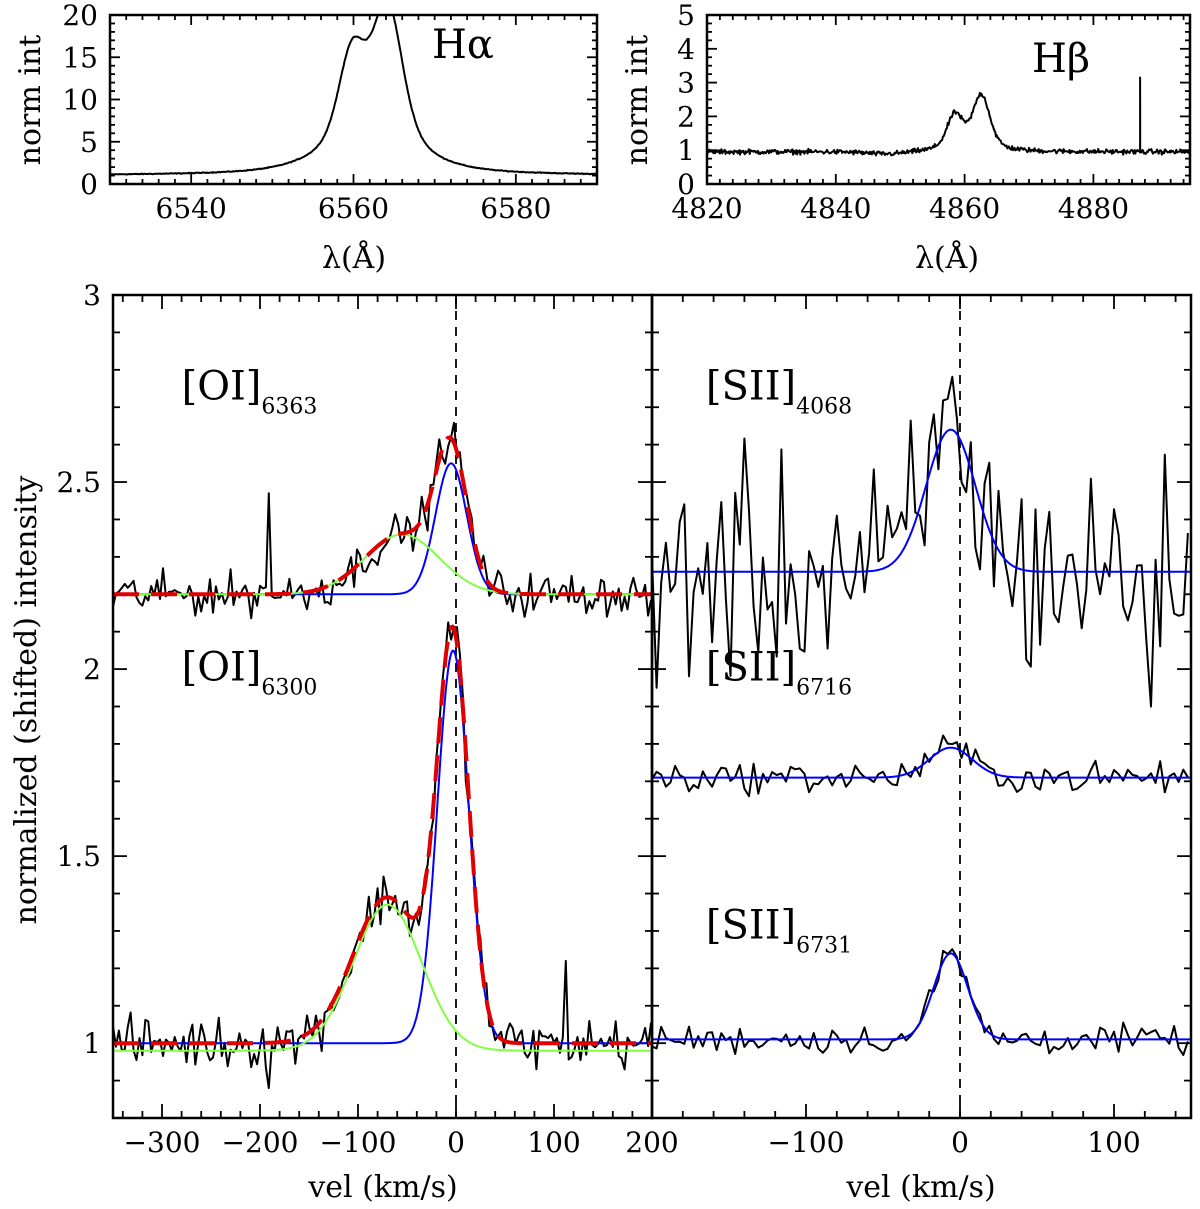 The image size is (1200, 1209). What do you see at coordinates (960, 1142) in the screenshot?
I see `sii-xtick-label: 0` at bounding box center [960, 1142].